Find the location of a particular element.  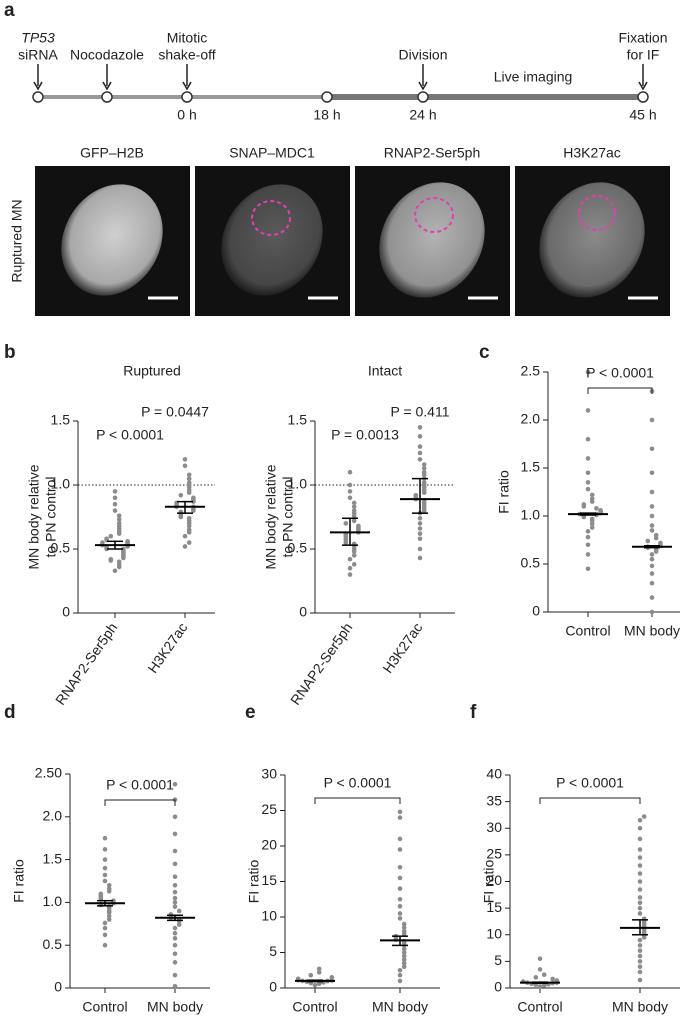

time-label: 18 h is located at coordinates (326, 115).